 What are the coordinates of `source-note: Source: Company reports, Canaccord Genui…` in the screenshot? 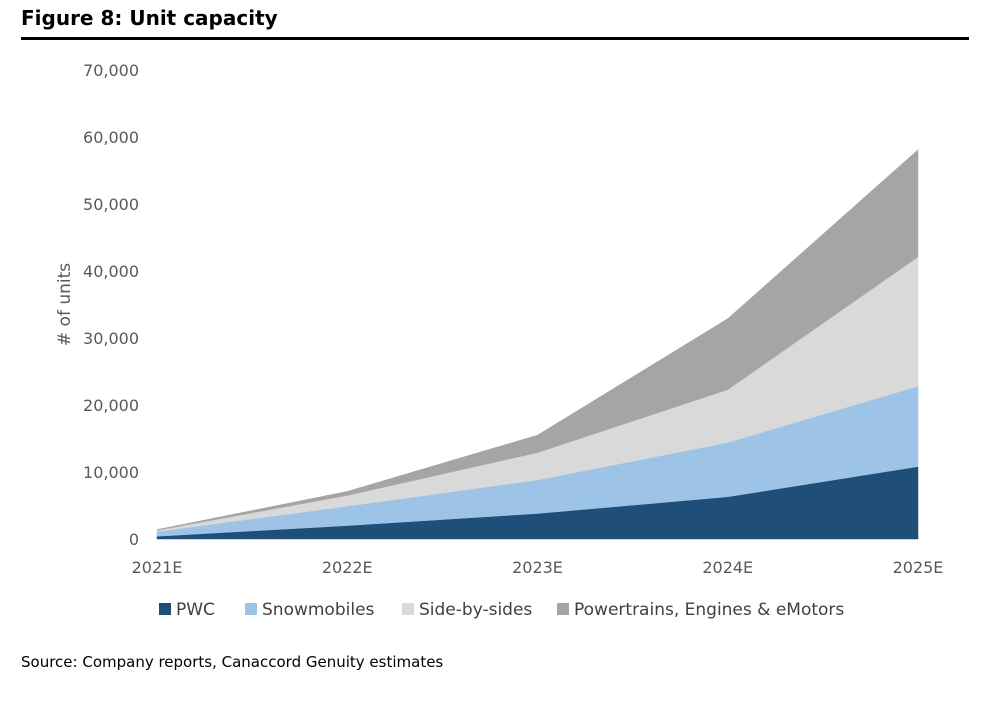 It's located at (232, 662).